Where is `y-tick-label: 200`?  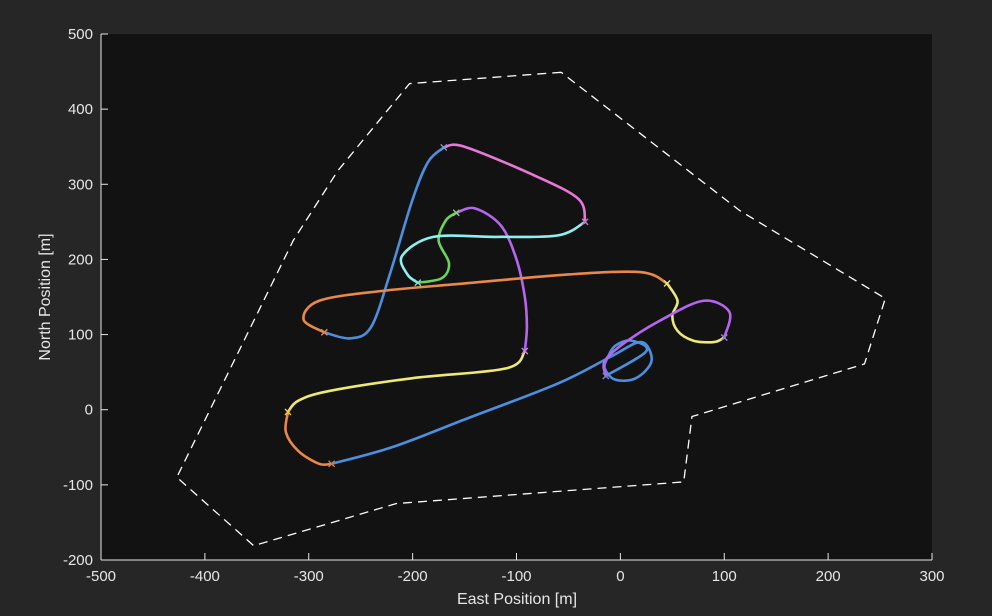
y-tick-label: 200 is located at coordinates (80, 259).